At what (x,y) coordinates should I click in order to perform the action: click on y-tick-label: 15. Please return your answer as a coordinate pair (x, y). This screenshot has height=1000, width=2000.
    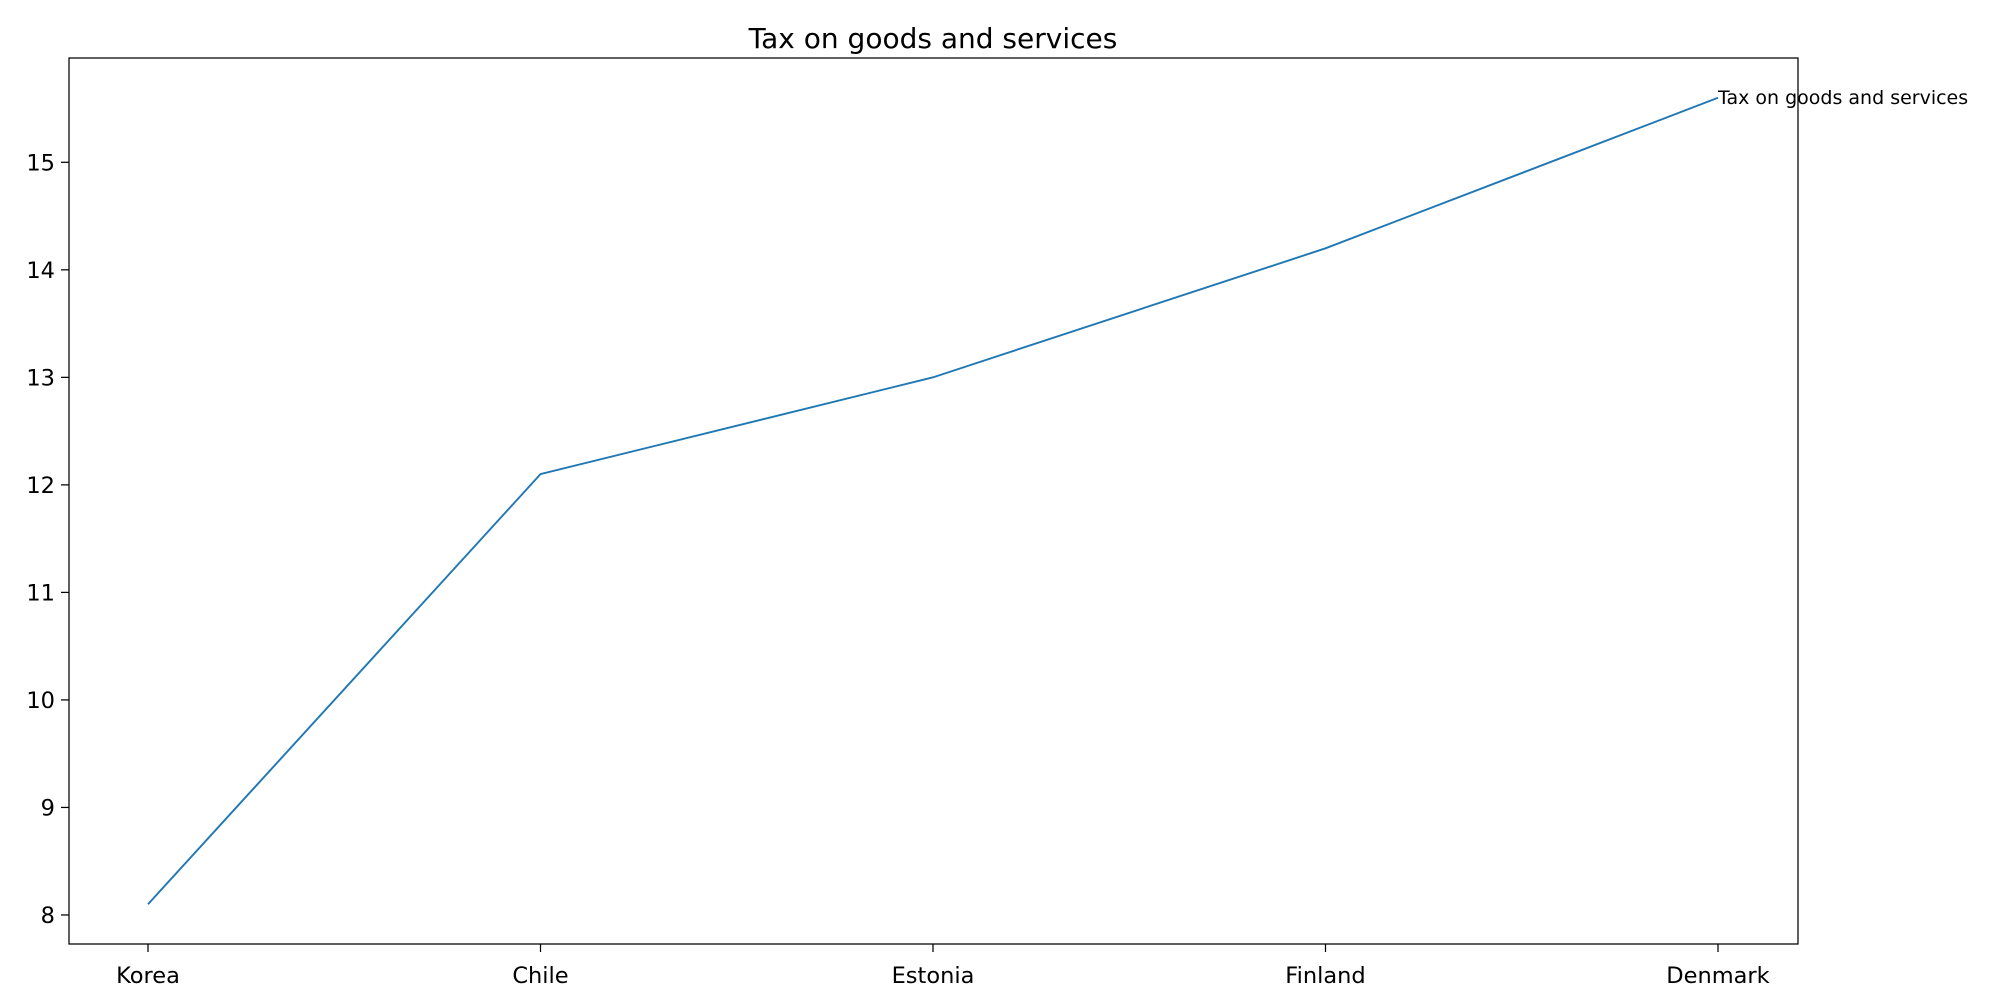
    Looking at the image, I should click on (40, 163).